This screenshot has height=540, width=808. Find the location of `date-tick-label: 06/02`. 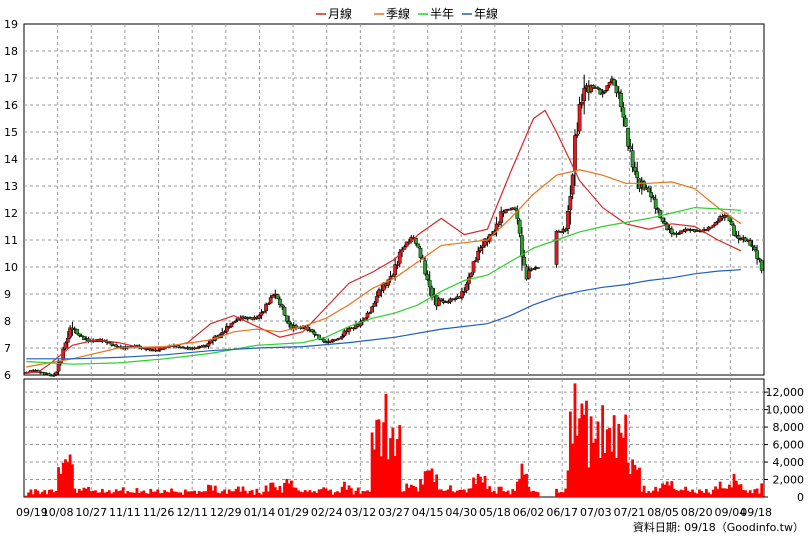

date-tick-label: 06/02 is located at coordinates (529, 512).